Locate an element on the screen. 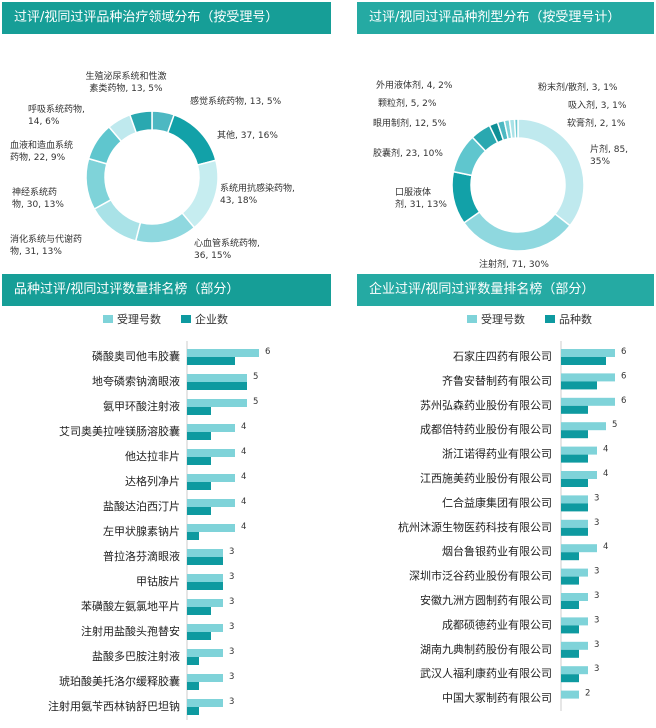 The height and width of the screenshot is (728, 656). donut-slice-label: 吸入剂, 3, 1% is located at coordinates (597, 105).